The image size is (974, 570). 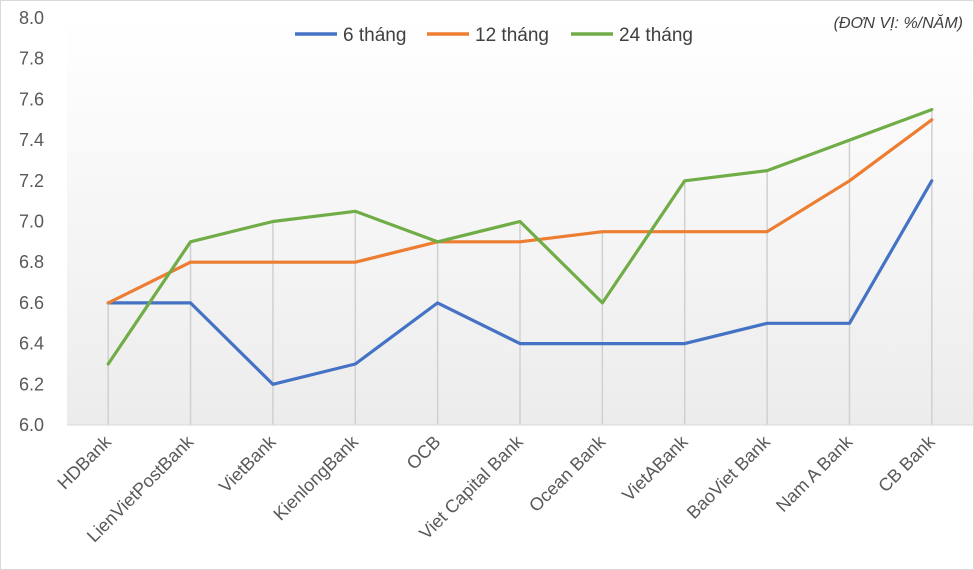 What do you see at coordinates (248, 464) in the screenshot?
I see `x-category-label: VietBank` at bounding box center [248, 464].